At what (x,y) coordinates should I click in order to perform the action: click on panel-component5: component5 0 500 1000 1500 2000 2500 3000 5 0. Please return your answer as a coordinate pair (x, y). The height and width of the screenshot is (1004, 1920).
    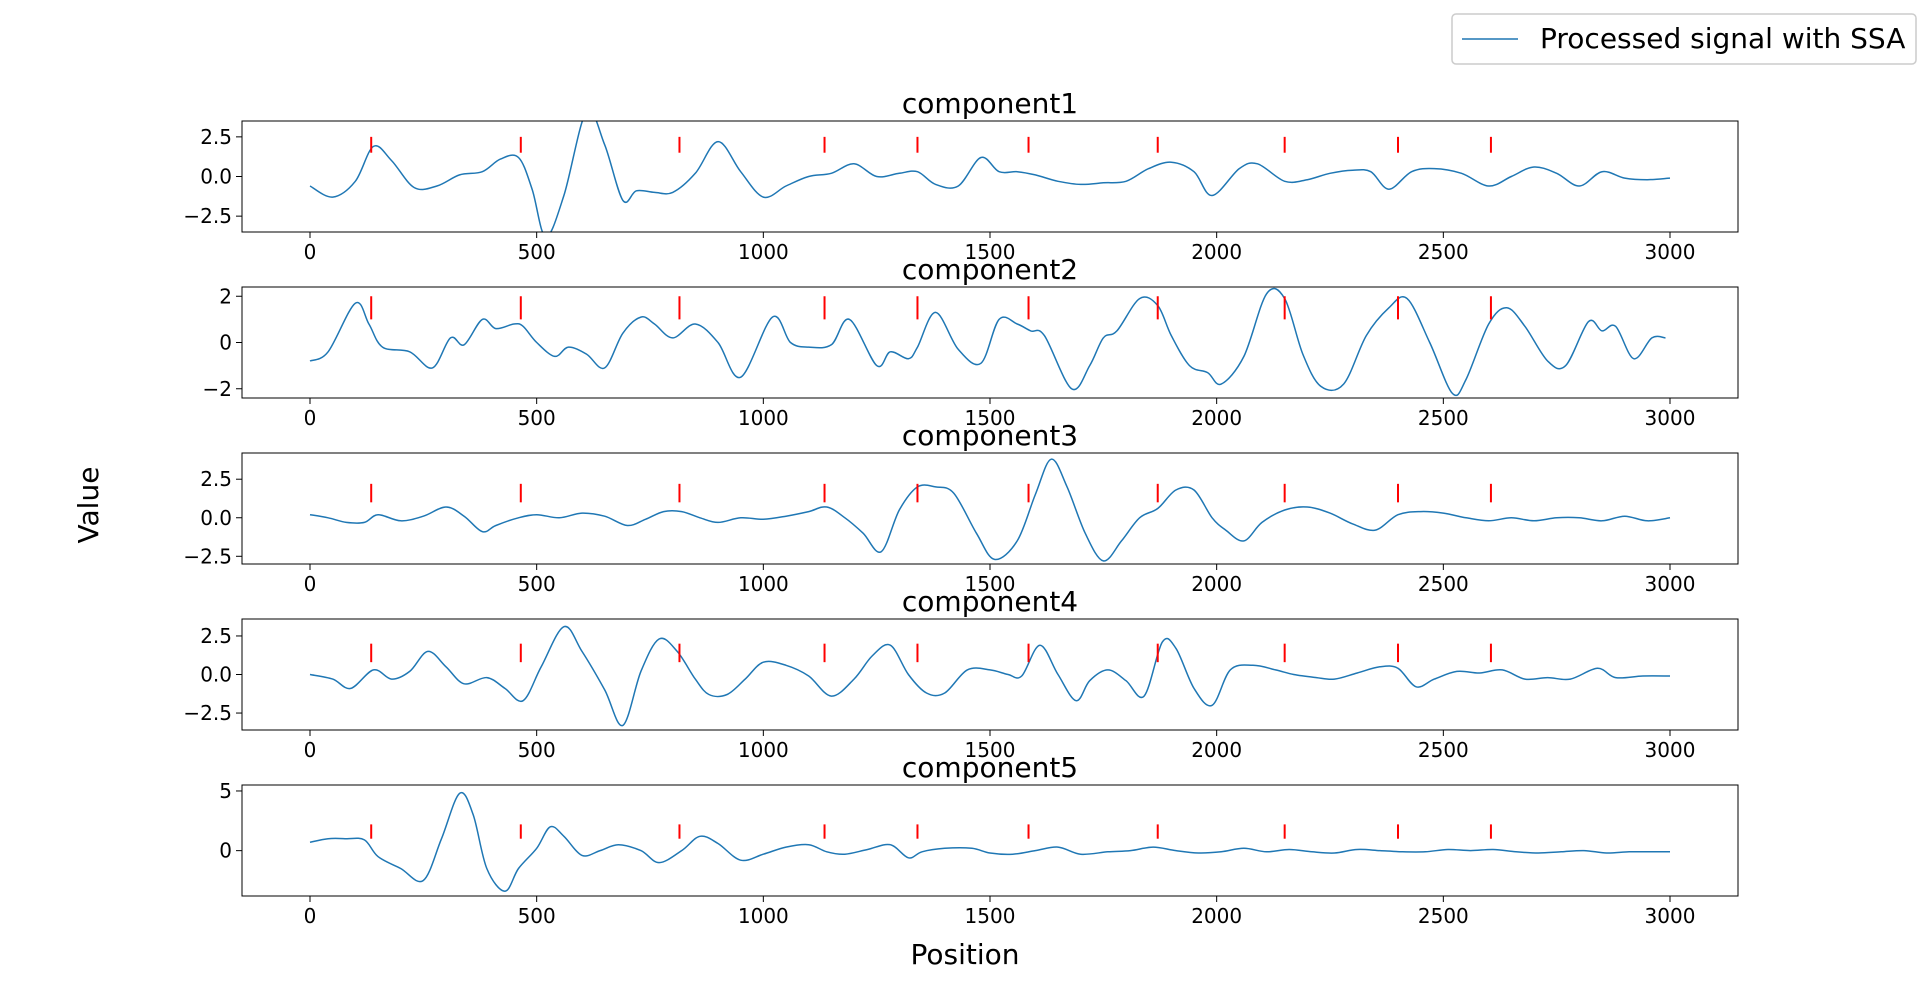
    Looking at the image, I should click on (979, 839).